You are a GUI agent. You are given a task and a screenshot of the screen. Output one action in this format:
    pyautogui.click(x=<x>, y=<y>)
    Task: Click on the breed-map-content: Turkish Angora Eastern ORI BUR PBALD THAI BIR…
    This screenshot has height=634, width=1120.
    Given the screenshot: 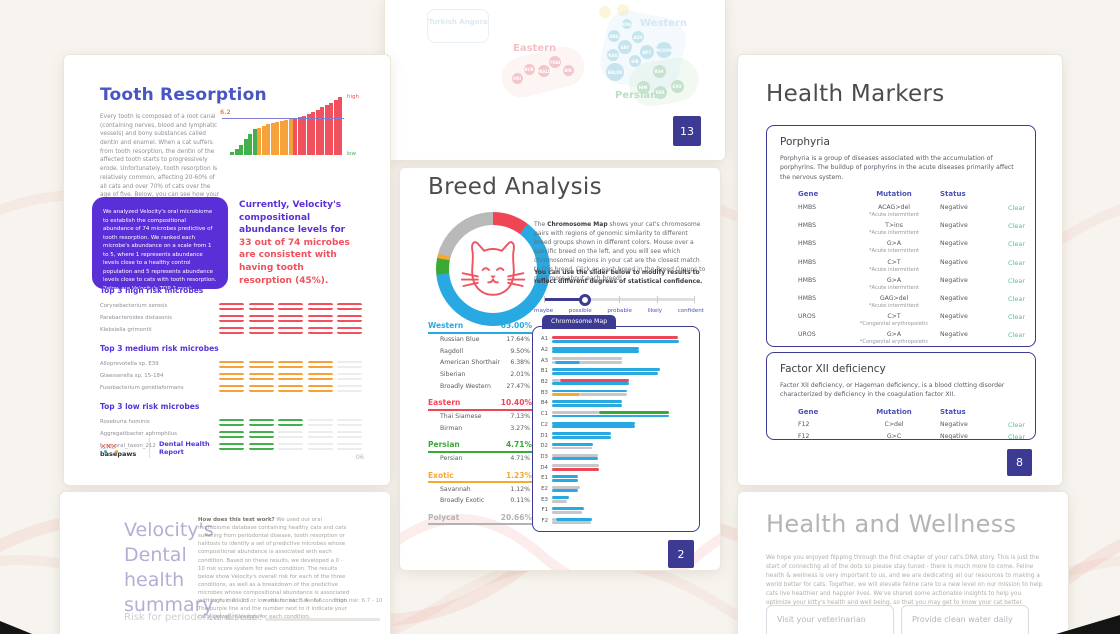 What is the action you would take?
    pyautogui.click(x=555, y=80)
    